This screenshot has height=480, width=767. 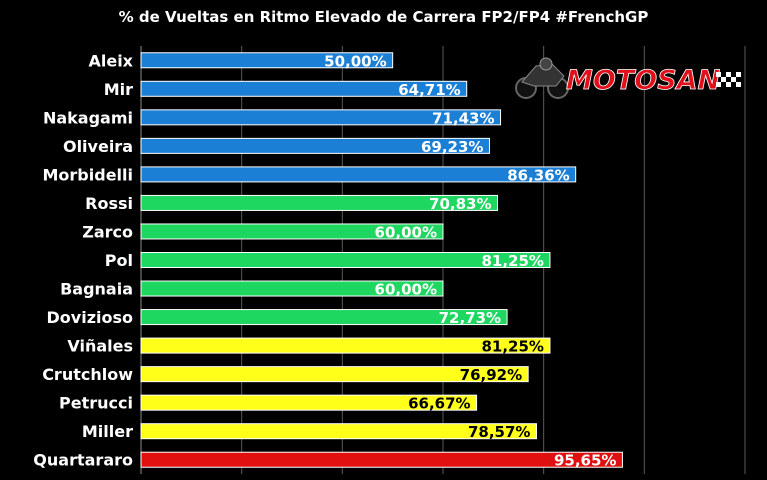 I want to click on data-label: 71,43%, so click(x=463, y=118).